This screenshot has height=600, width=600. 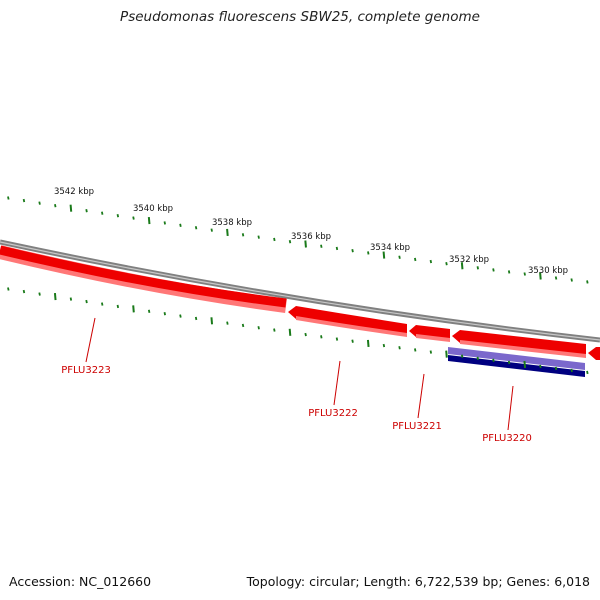 I want to click on gene-label: PFLU3221, so click(x=417, y=426).